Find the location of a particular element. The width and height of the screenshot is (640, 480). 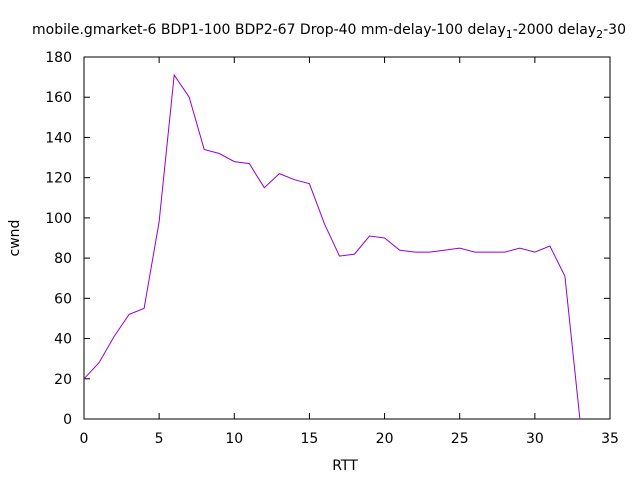

title-subscript: 2 is located at coordinates (599, 34).